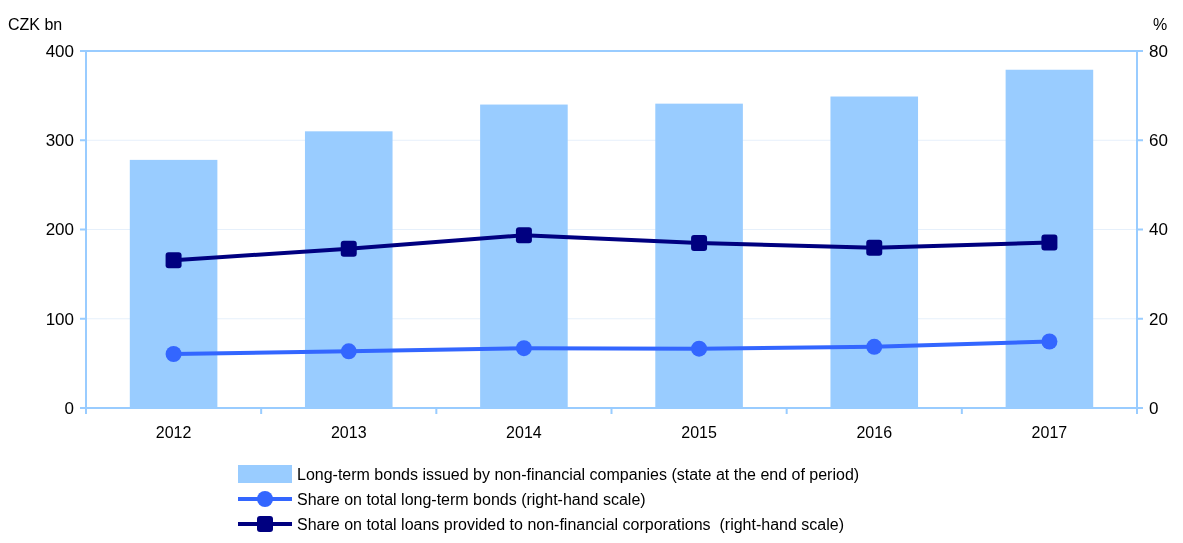 The height and width of the screenshot is (543, 1183). I want to click on y2-tick-label: 0, so click(1154, 408).